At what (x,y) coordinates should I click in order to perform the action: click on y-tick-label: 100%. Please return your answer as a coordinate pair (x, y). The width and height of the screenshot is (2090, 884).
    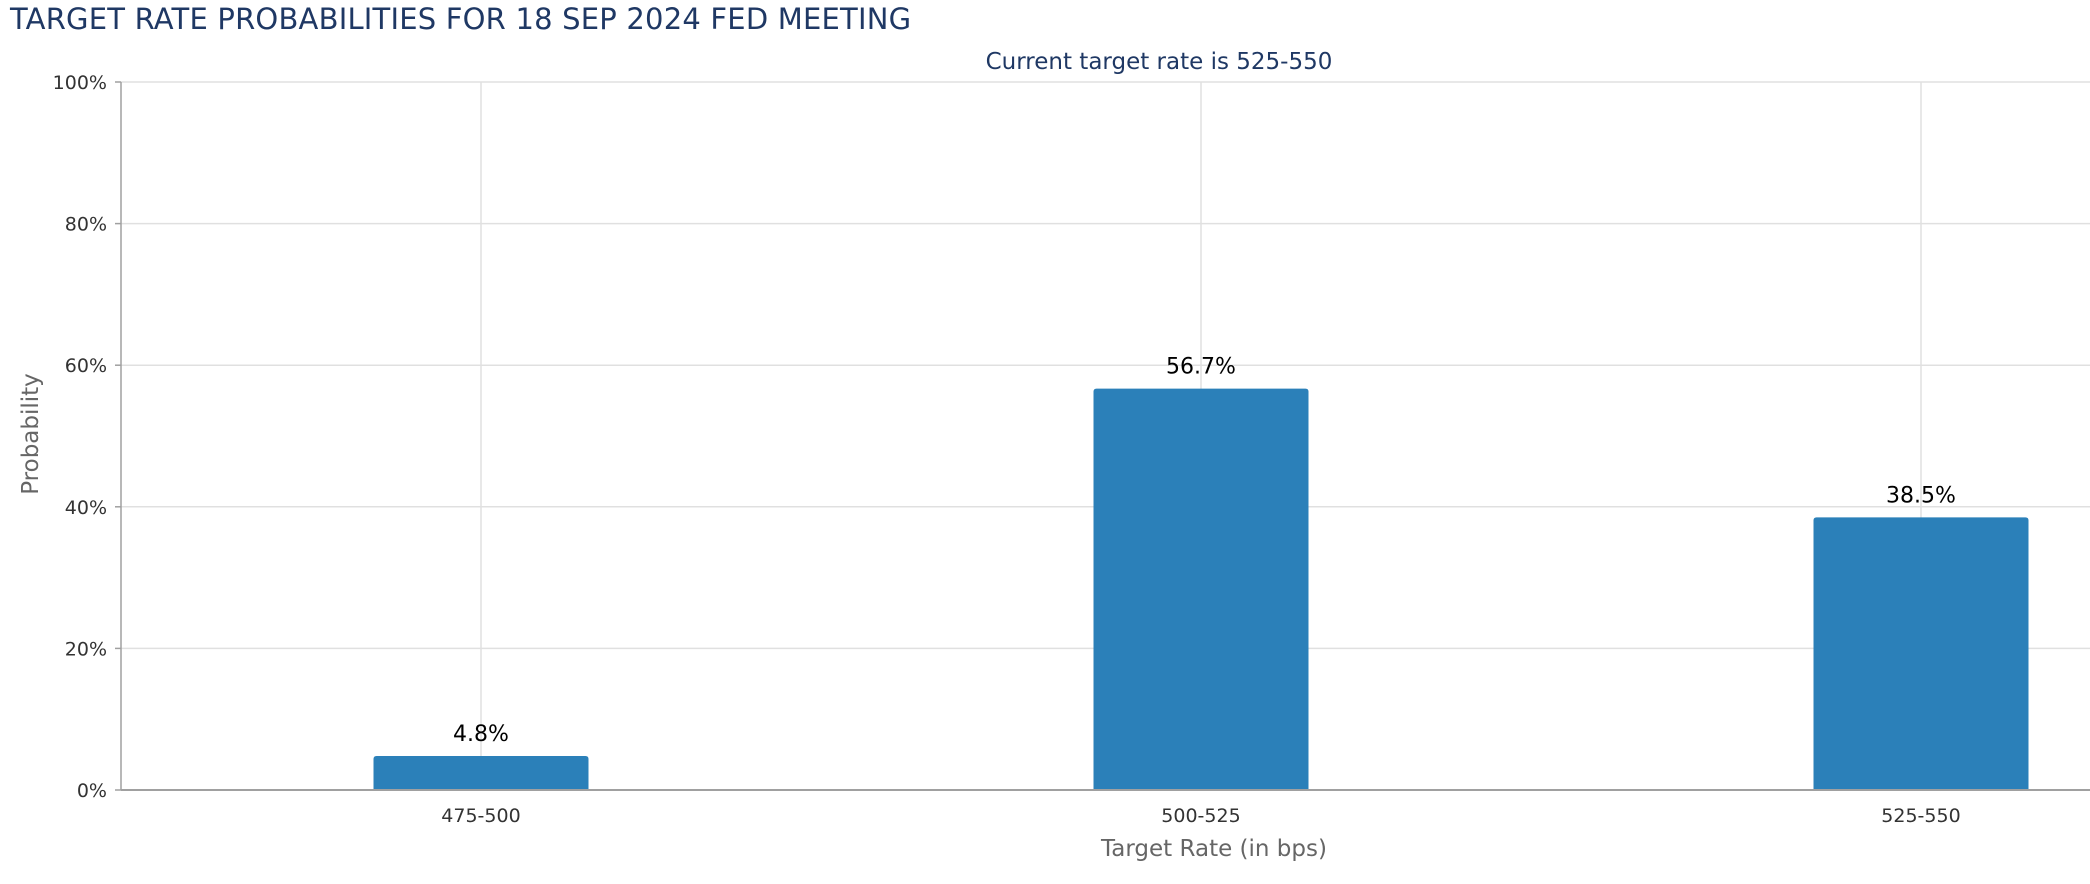
    Looking at the image, I should click on (80, 83).